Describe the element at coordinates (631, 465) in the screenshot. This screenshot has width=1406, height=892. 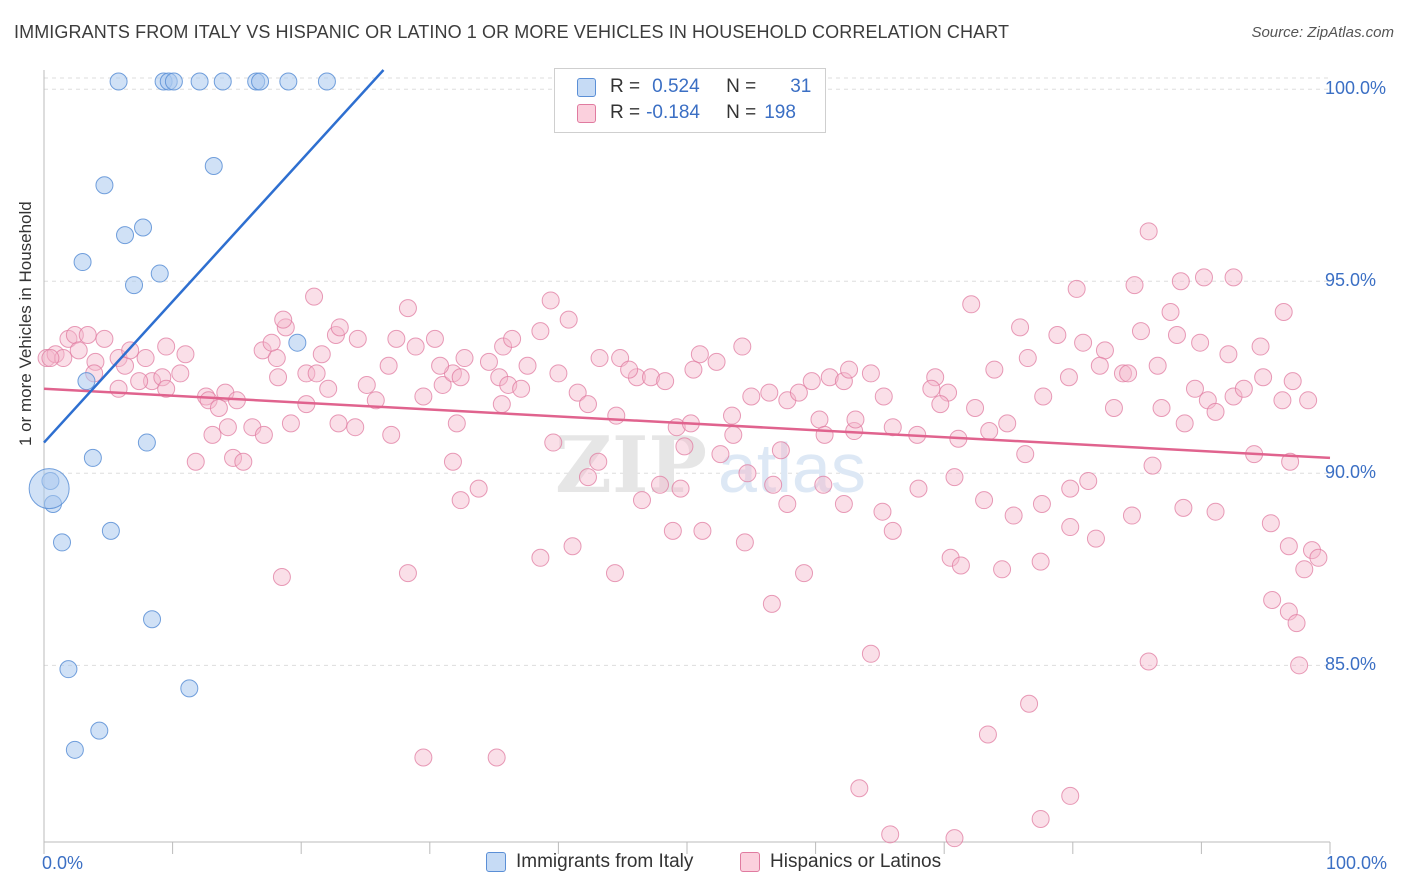
I see `watermark-zip: ZIP` at that location.